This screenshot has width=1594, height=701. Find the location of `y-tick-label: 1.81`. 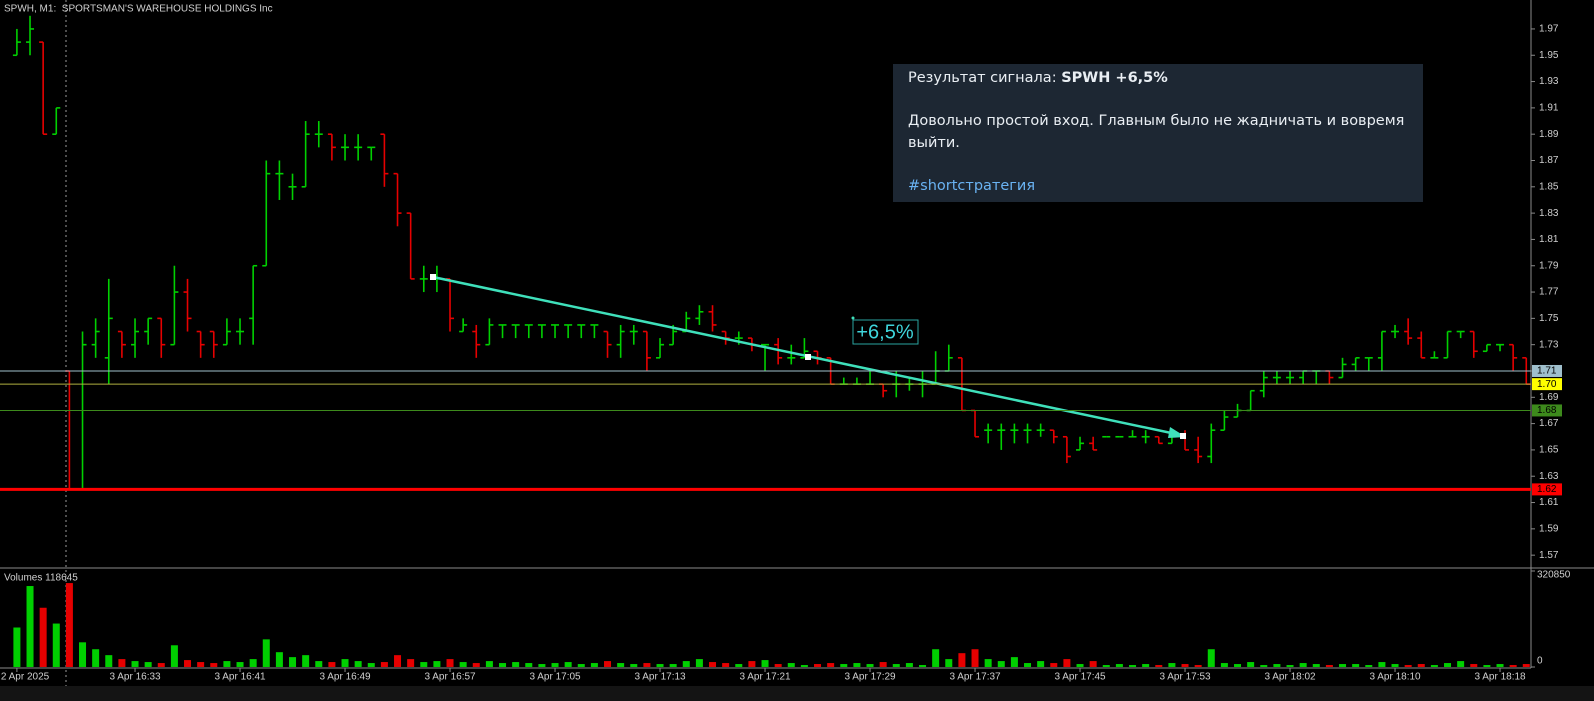

y-tick-label: 1.81 is located at coordinates (1549, 239).